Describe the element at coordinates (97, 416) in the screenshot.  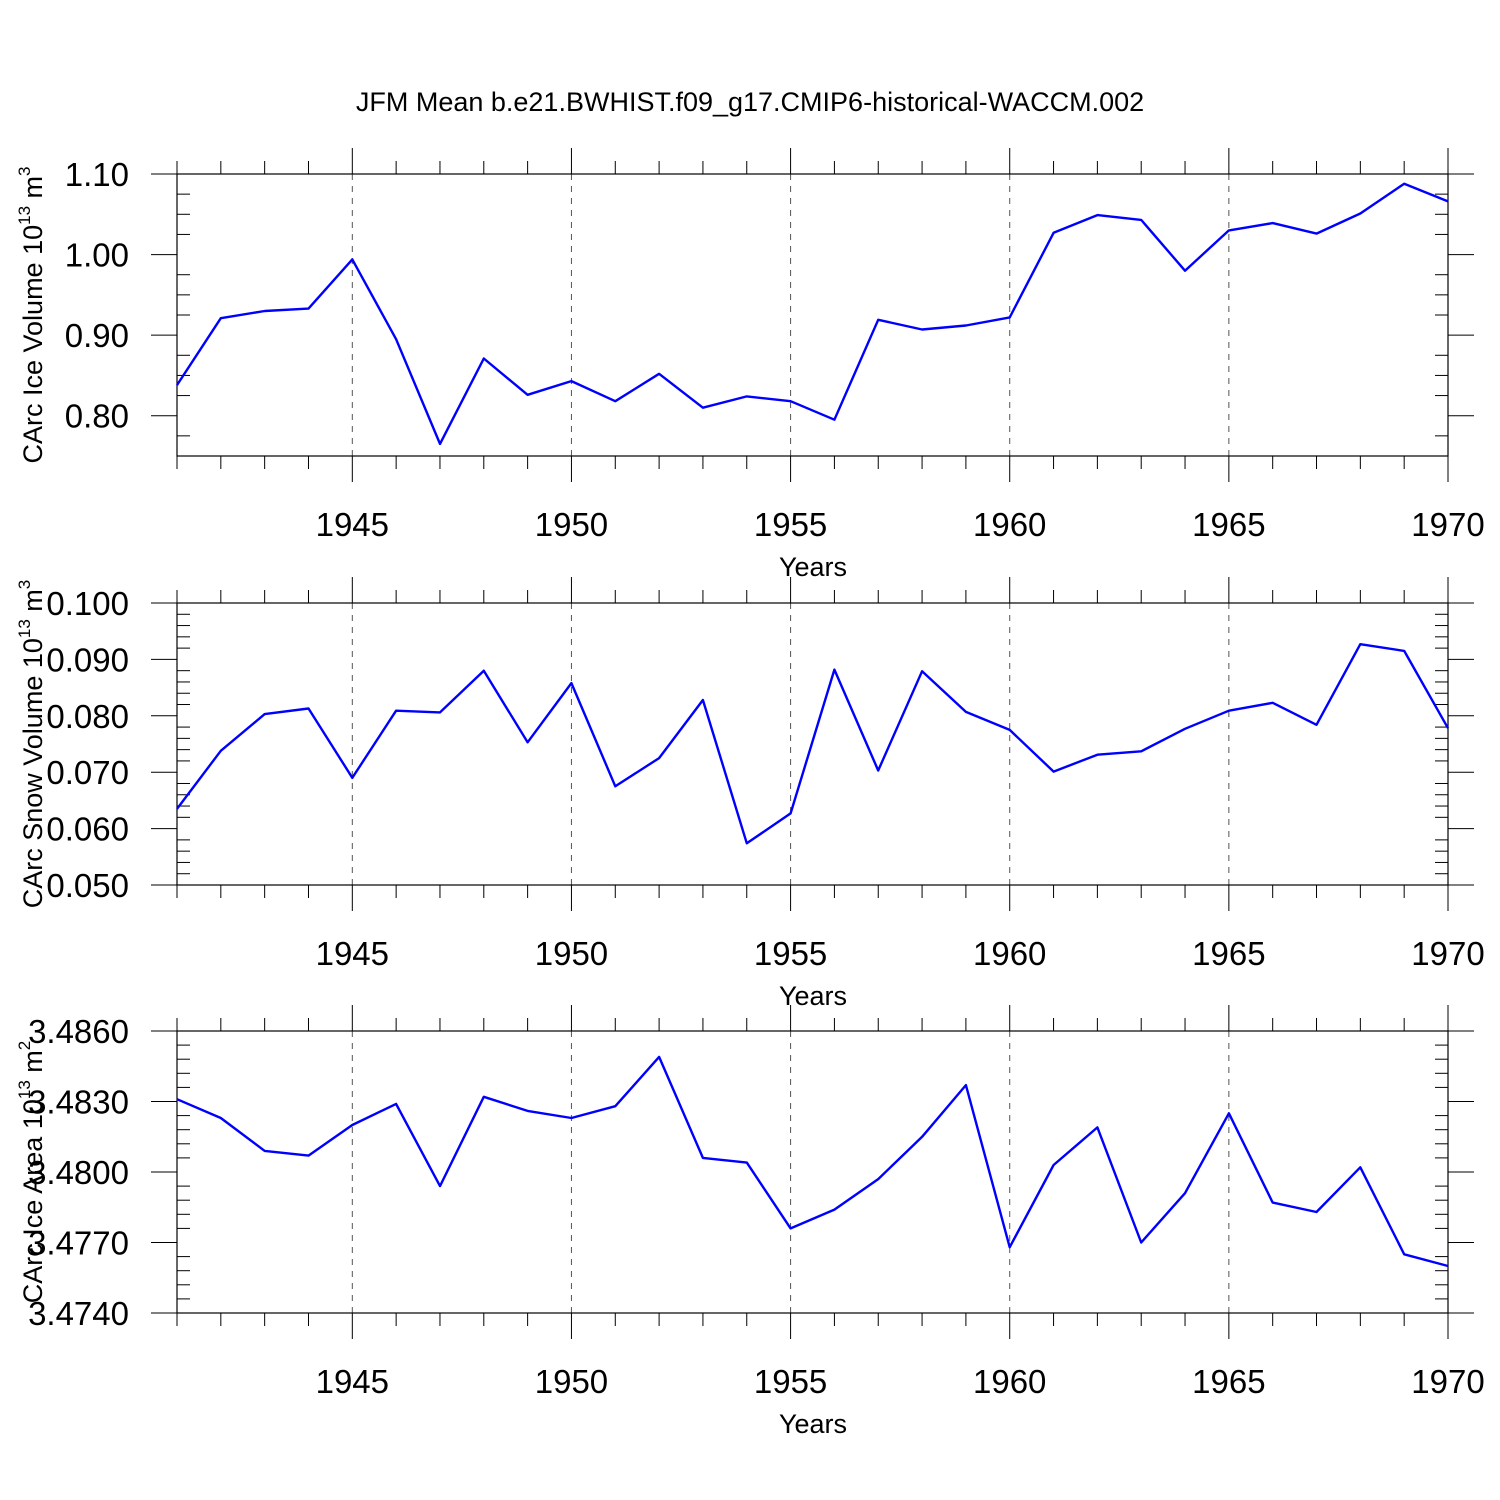
I see `y-tick-label: 0.80` at that location.